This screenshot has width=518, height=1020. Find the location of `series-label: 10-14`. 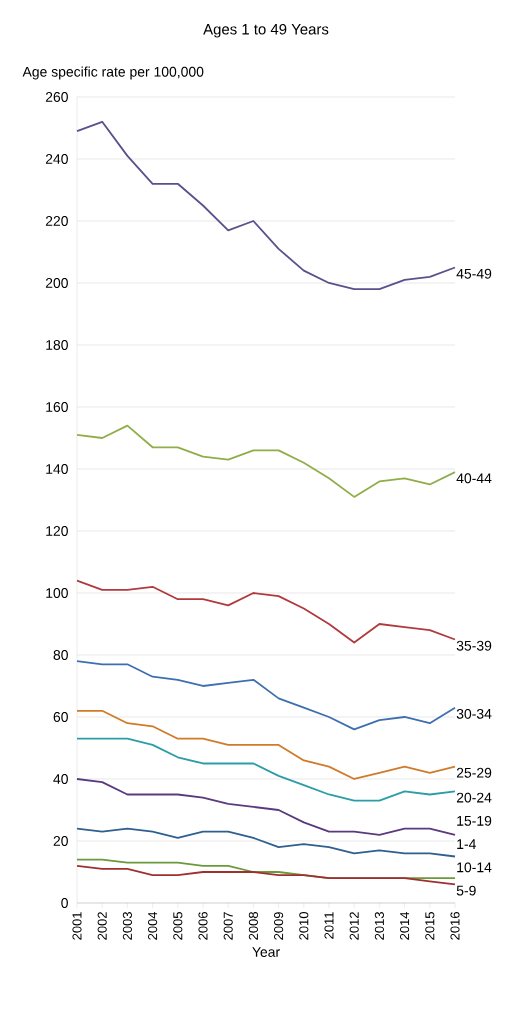

series-label: 10-14 is located at coordinates (474, 867).